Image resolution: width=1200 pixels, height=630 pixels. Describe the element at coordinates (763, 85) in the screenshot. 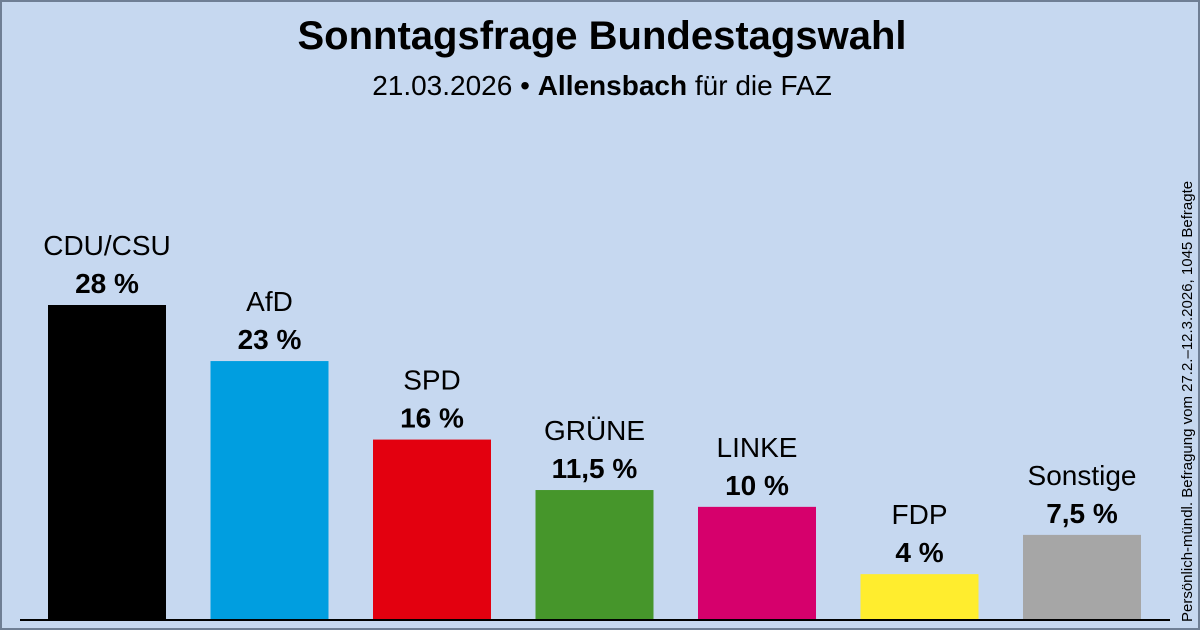

I see `poll-client: für die FAZ` at that location.